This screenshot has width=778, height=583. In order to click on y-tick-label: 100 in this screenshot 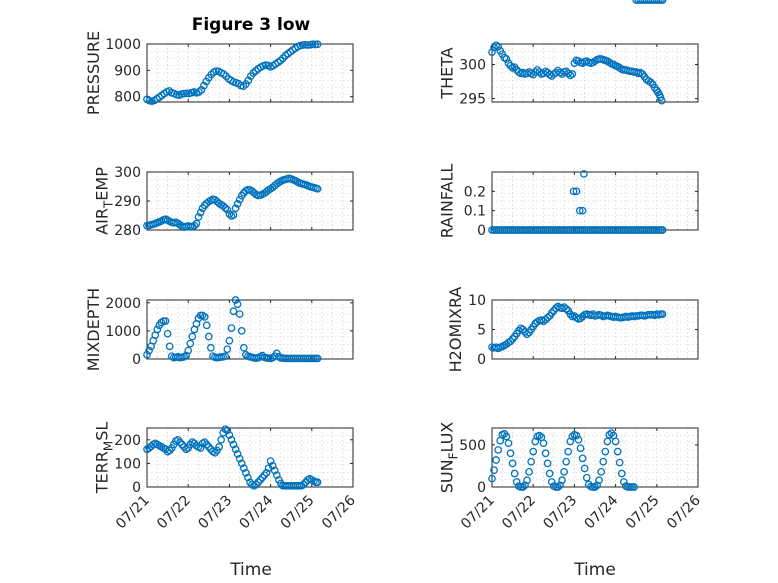, I will do `click(127, 464)`.